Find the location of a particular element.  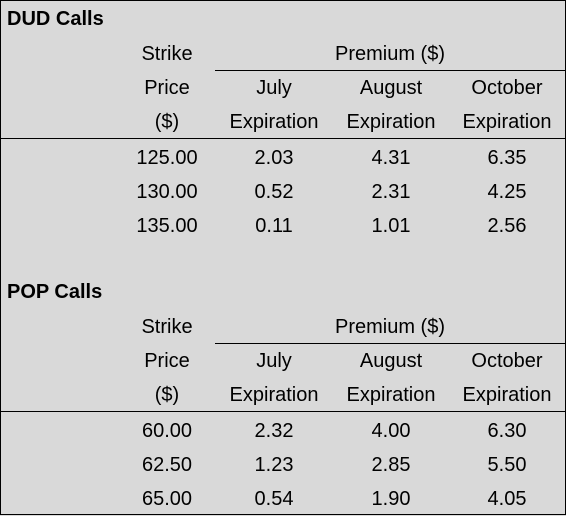

october-premium-cell: 6.30 is located at coordinates (507, 431).